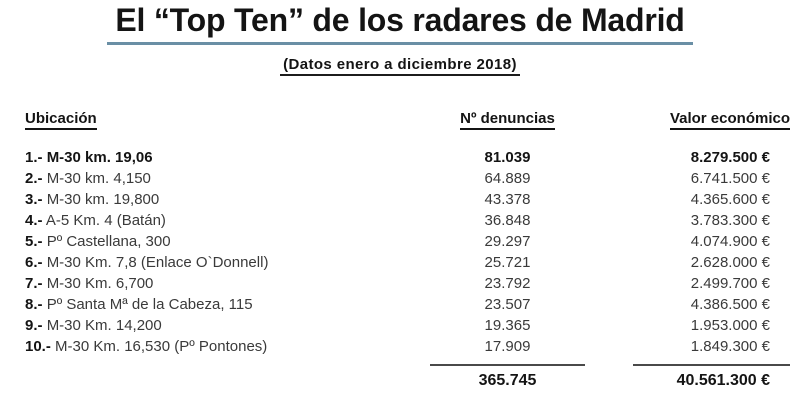 This screenshot has height=400, width=800. What do you see at coordinates (507, 304) in the screenshot?
I see `row-complaints: 23.507` at bounding box center [507, 304].